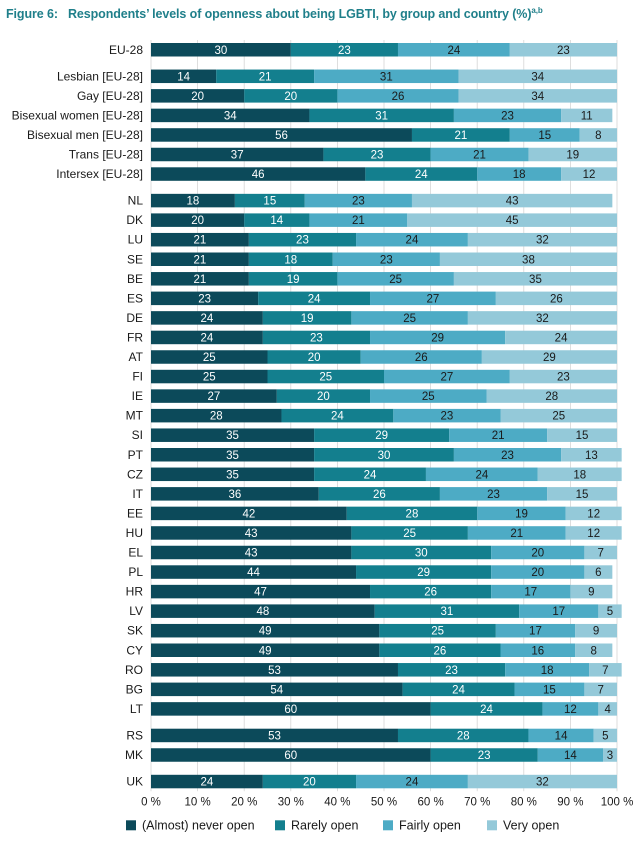  I want to click on x-tick-label: 0 %, so click(151, 802).